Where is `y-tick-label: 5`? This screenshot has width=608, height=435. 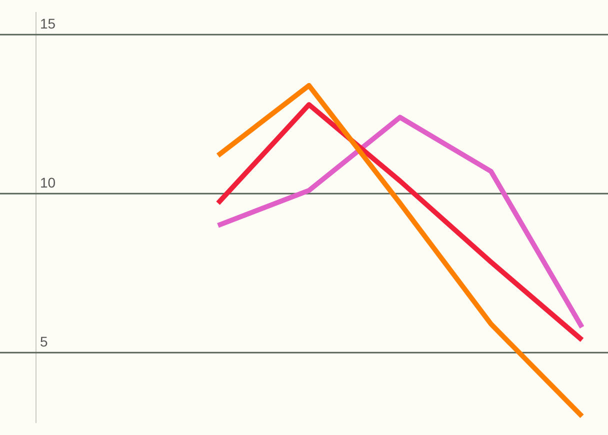
y-tick-label: 5 is located at coordinates (44, 342).